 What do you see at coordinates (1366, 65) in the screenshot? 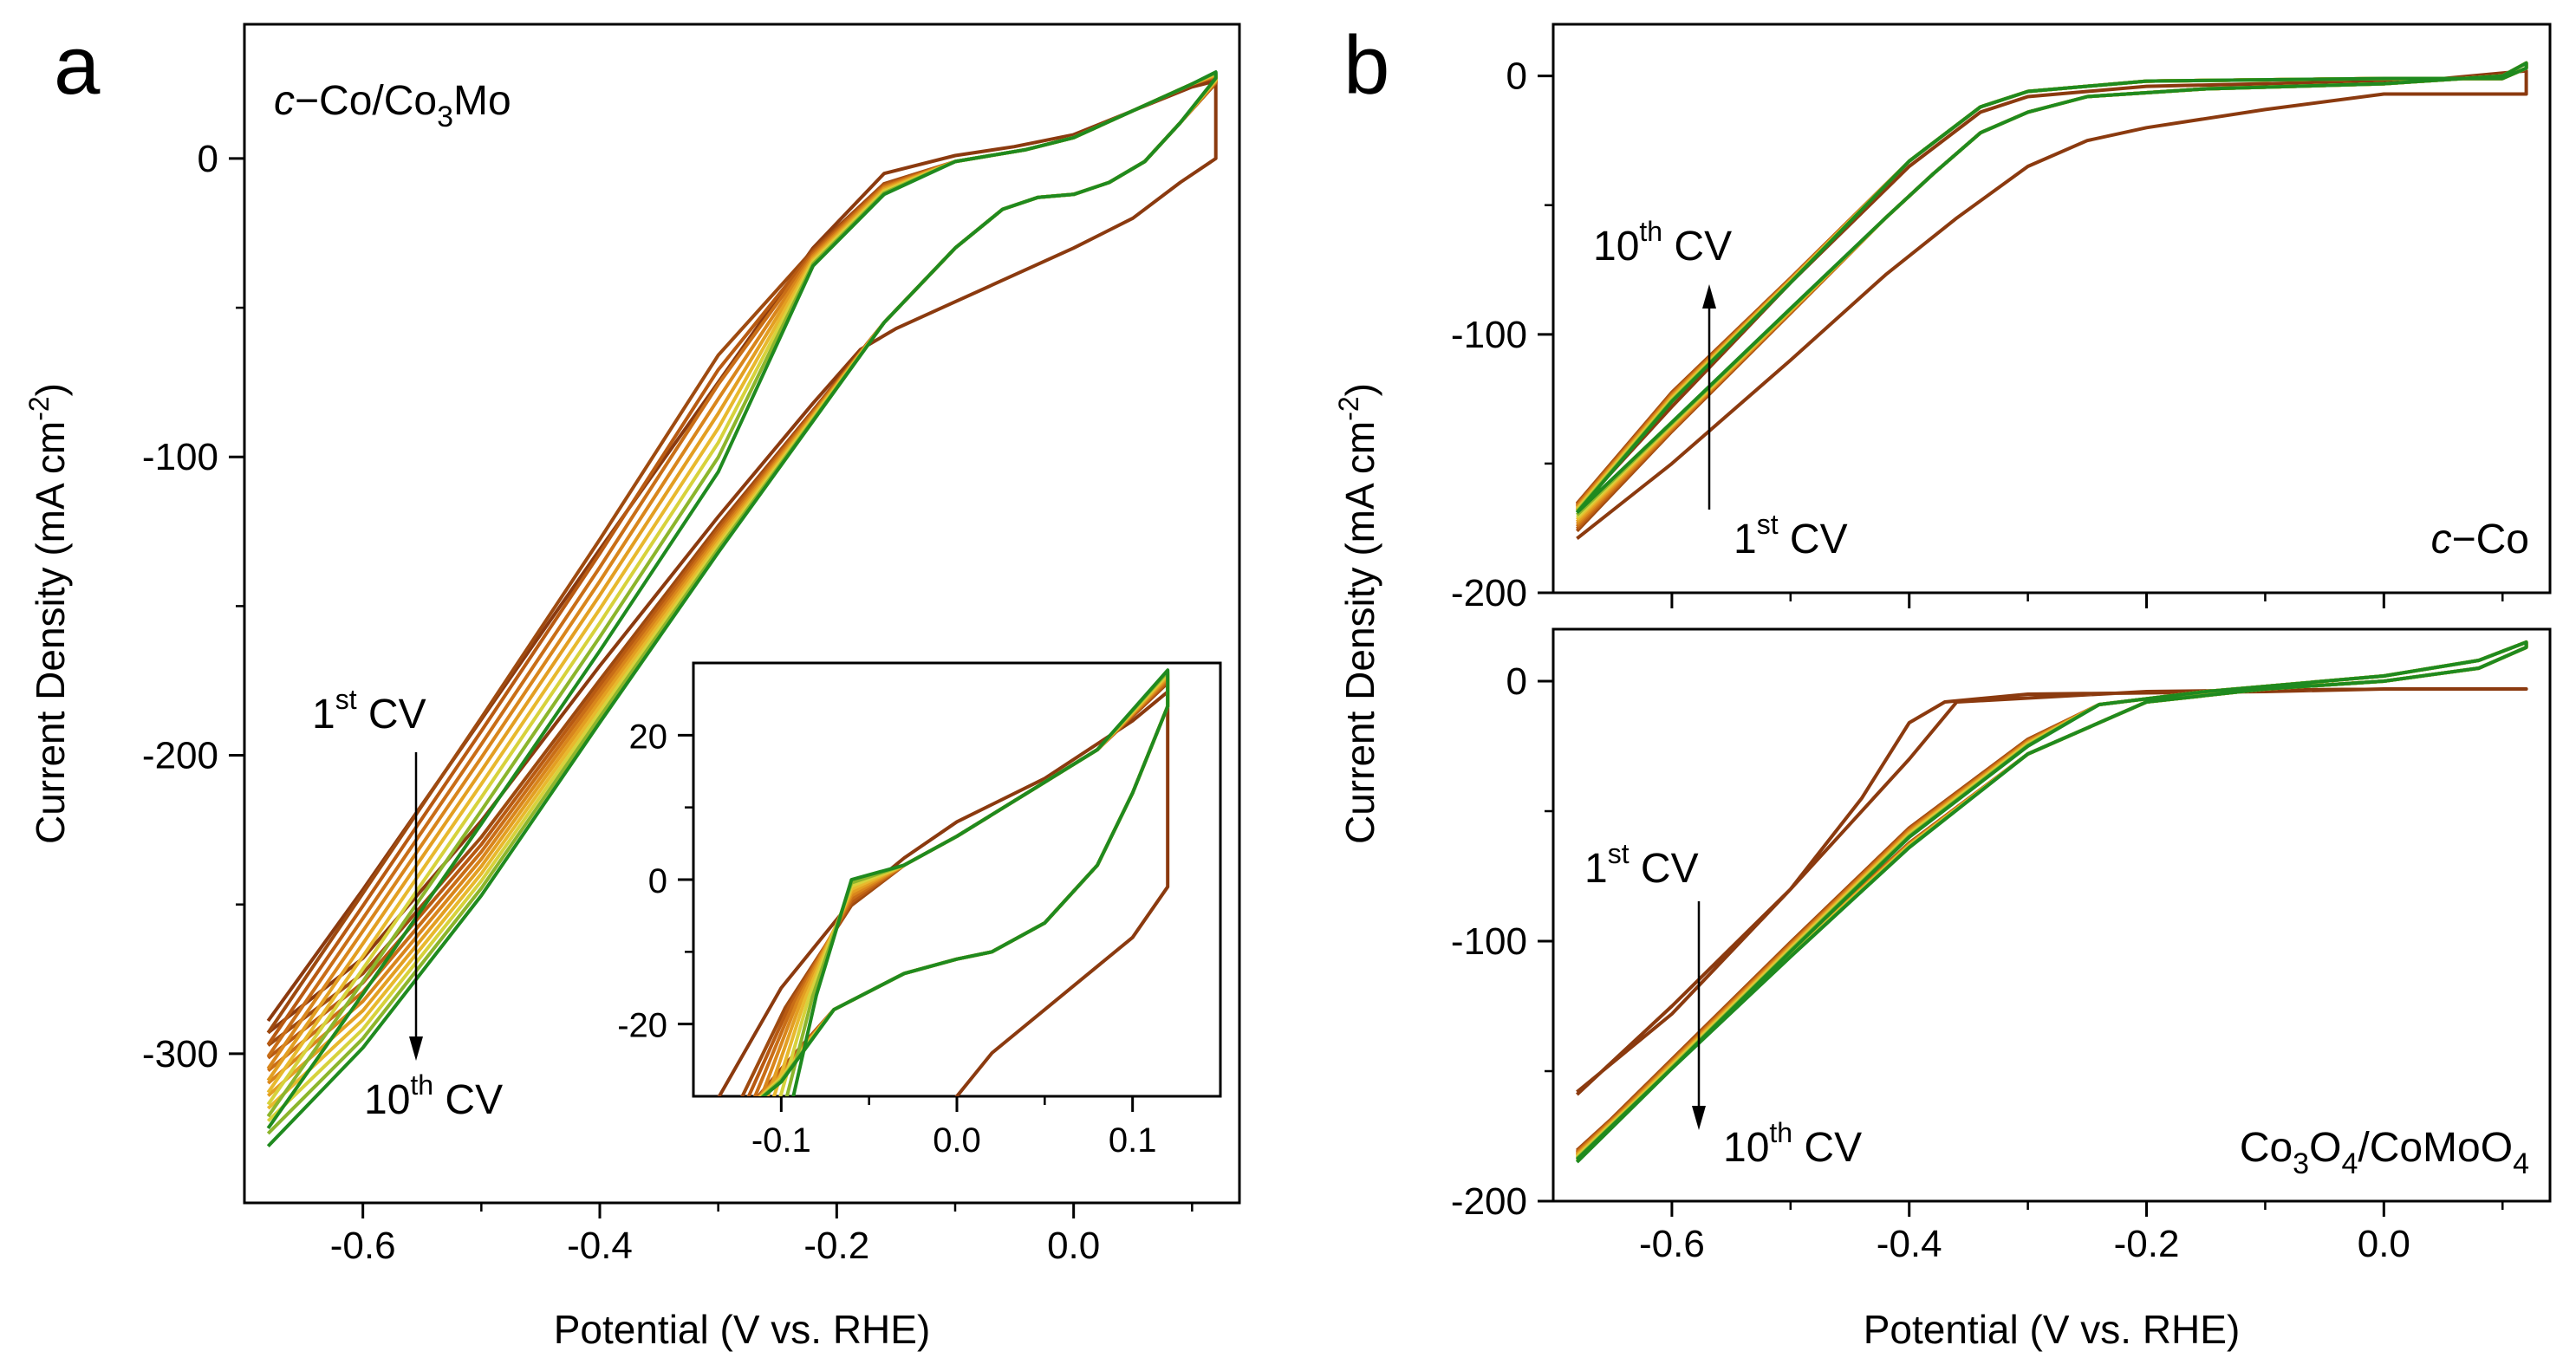
I see `panel-letter-b: b` at bounding box center [1366, 65].